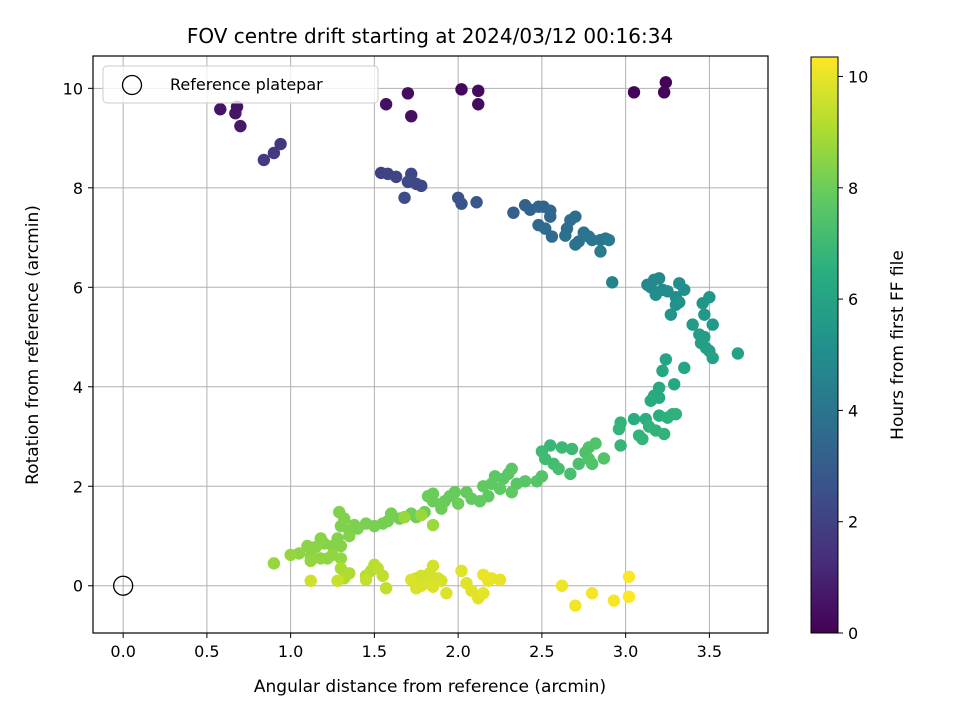 This screenshot has height=720, width=960. What do you see at coordinates (78, 188) in the screenshot?
I see `y-tick-label: 8` at bounding box center [78, 188].